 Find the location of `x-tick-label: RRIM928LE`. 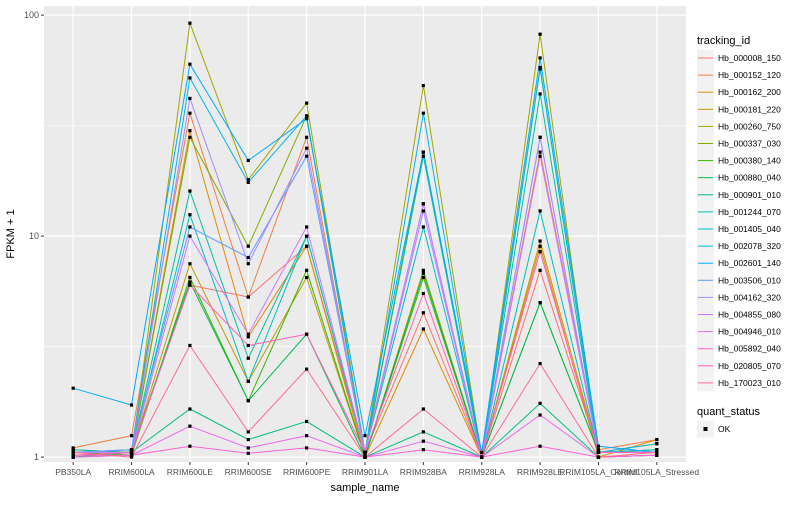

x-tick-label: RRIM928LE is located at coordinates (540, 472).